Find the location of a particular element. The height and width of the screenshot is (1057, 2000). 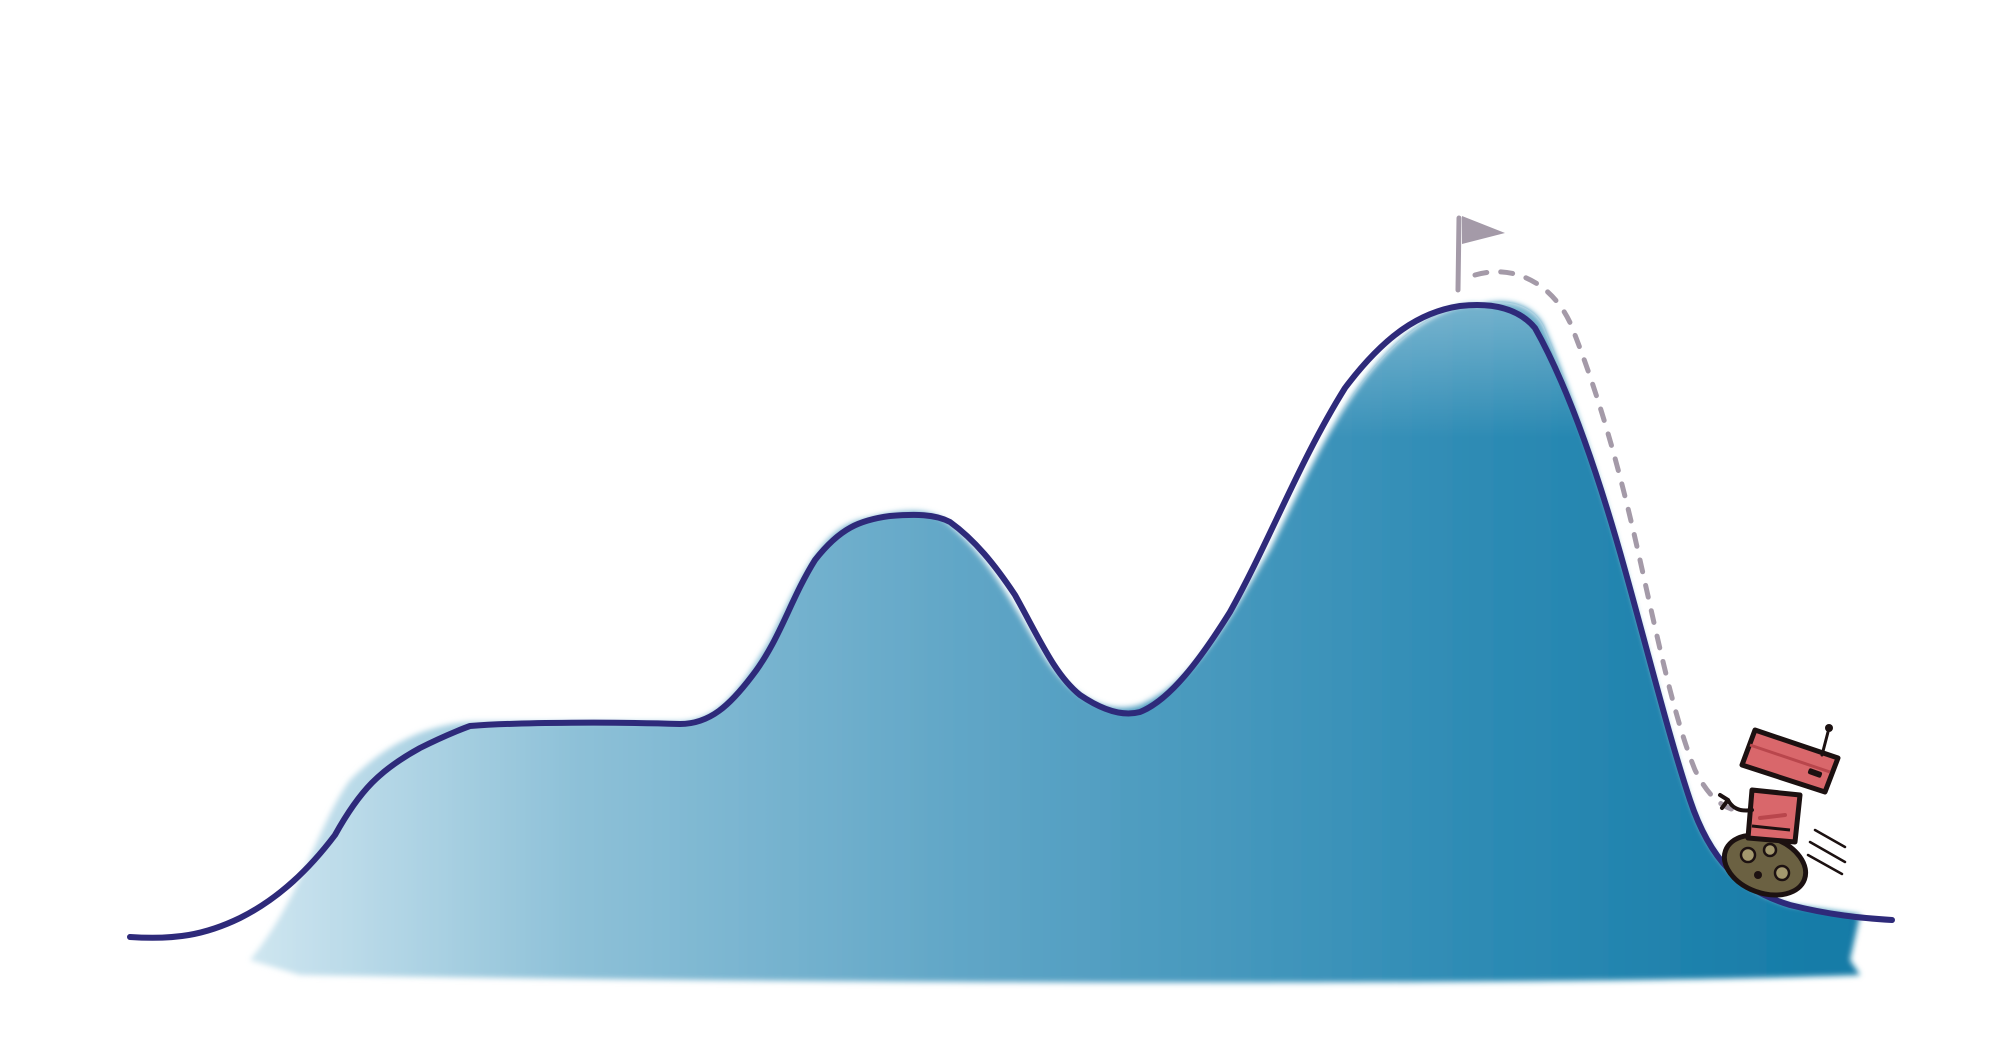

robot-body is located at coordinates (1760, 816).